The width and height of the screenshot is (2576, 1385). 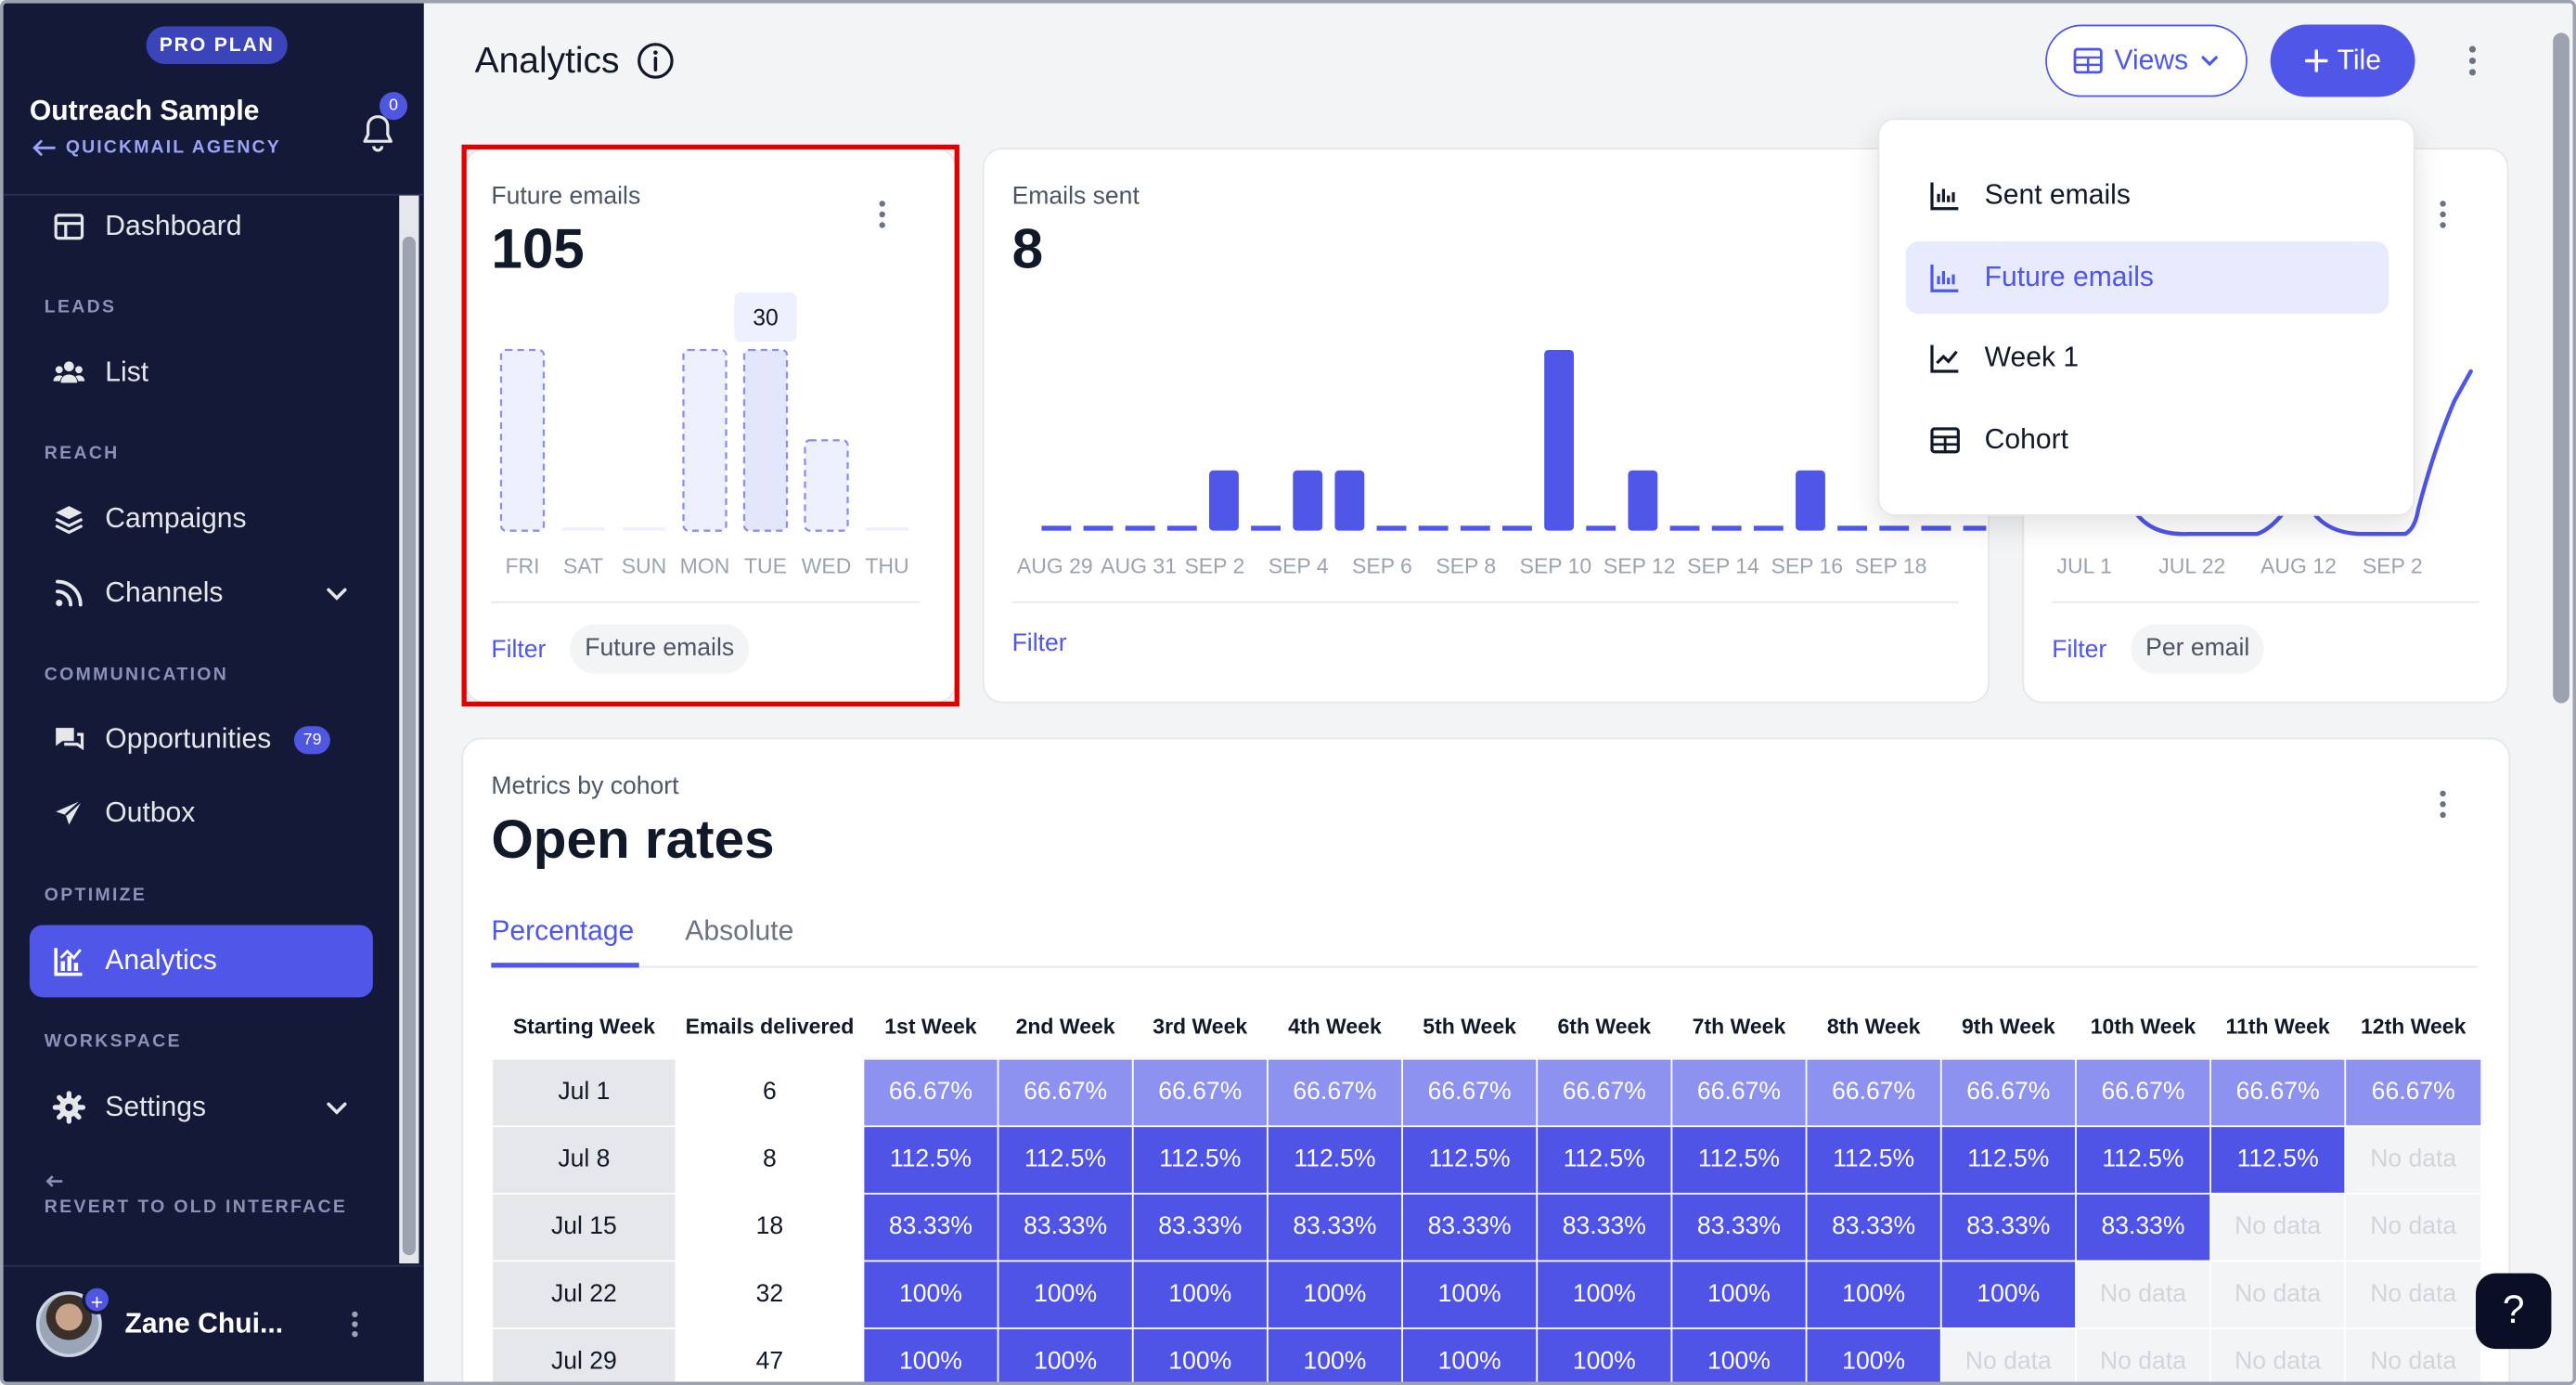 I want to click on axis-tick-label: SUN, so click(x=644, y=566).